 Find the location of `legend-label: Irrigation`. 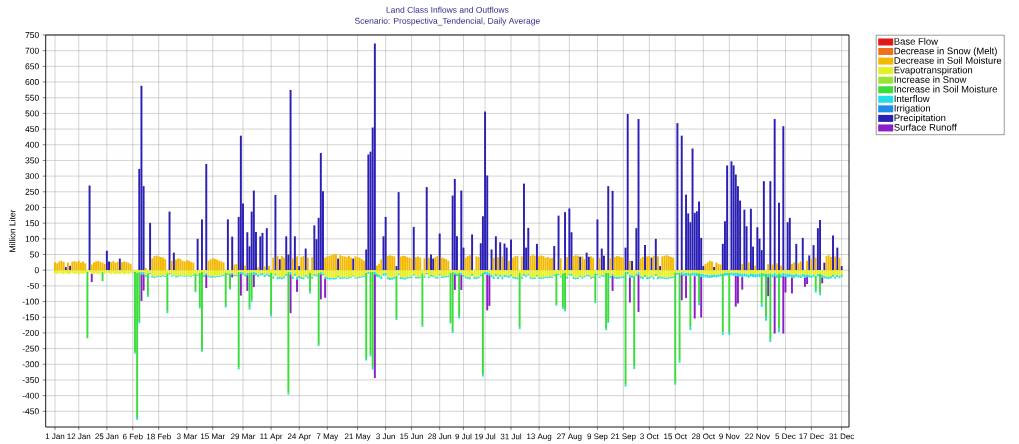

legend-label: Irrigation is located at coordinates (912, 109).